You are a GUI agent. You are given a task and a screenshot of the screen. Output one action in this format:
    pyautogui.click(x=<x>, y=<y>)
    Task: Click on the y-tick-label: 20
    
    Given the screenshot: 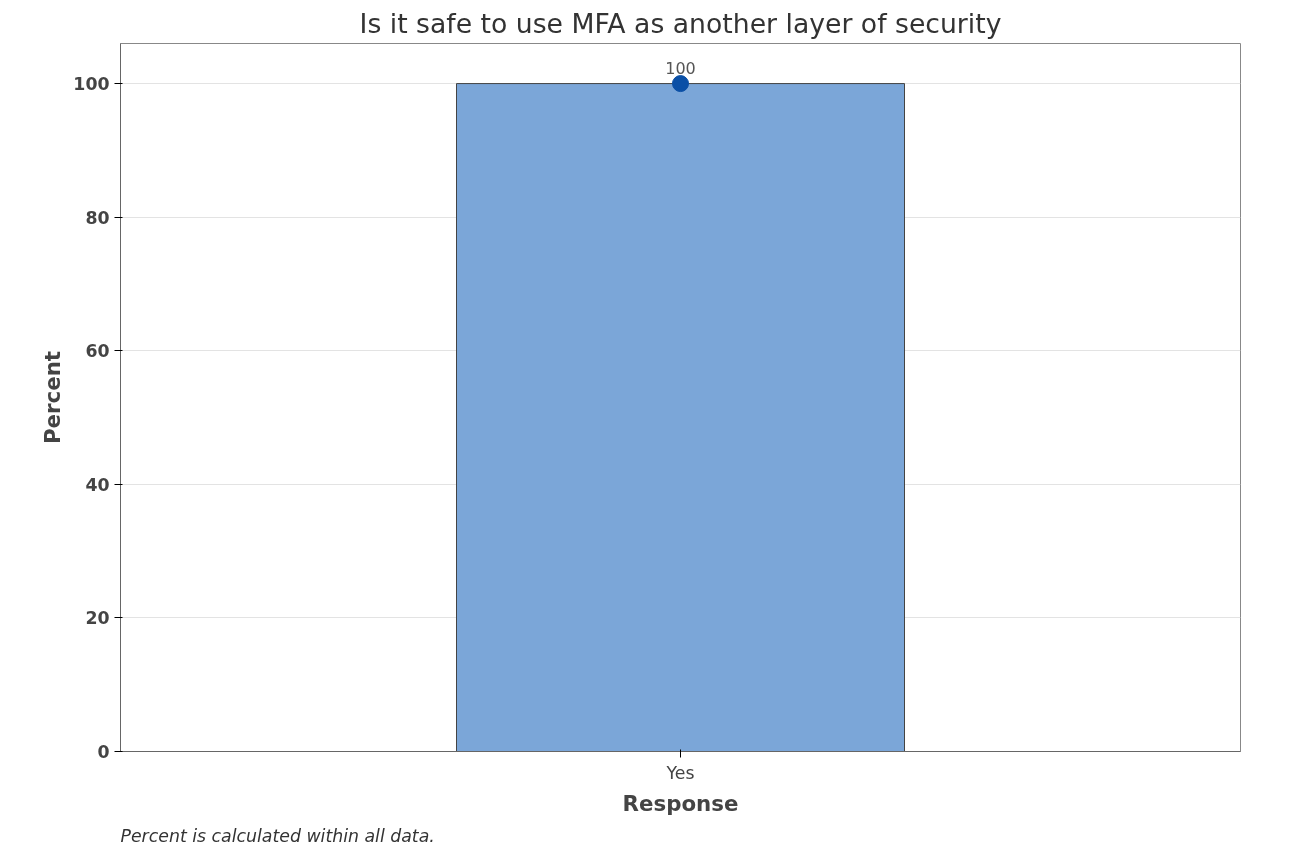 What is the action you would take?
    pyautogui.click(x=97, y=618)
    